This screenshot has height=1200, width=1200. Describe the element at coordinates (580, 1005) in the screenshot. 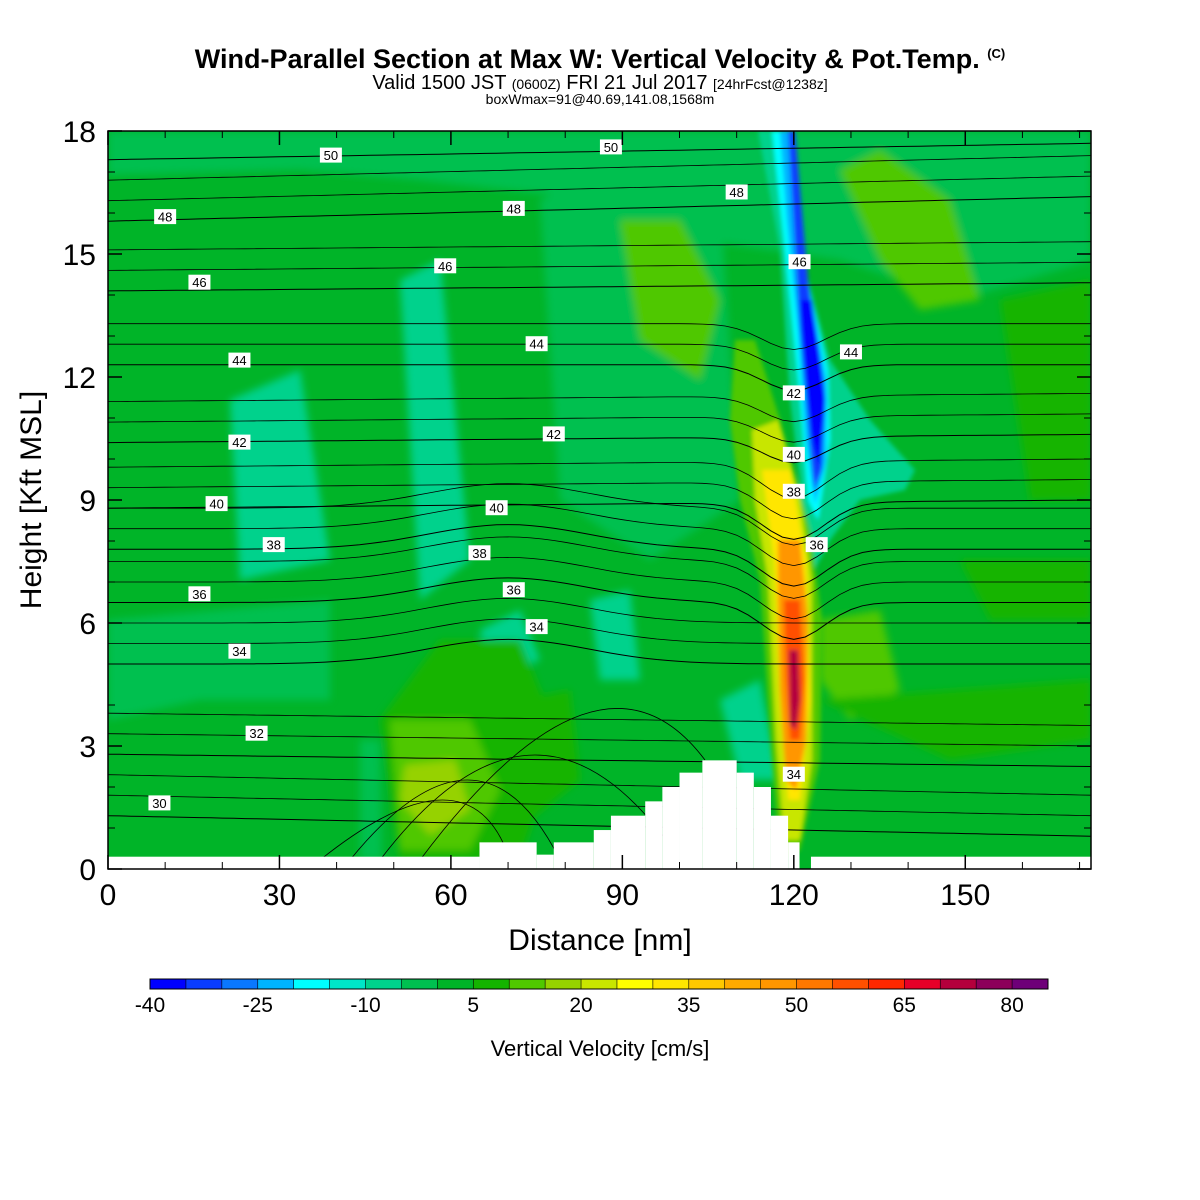

I see `colorbar-tick-label: 20` at that location.